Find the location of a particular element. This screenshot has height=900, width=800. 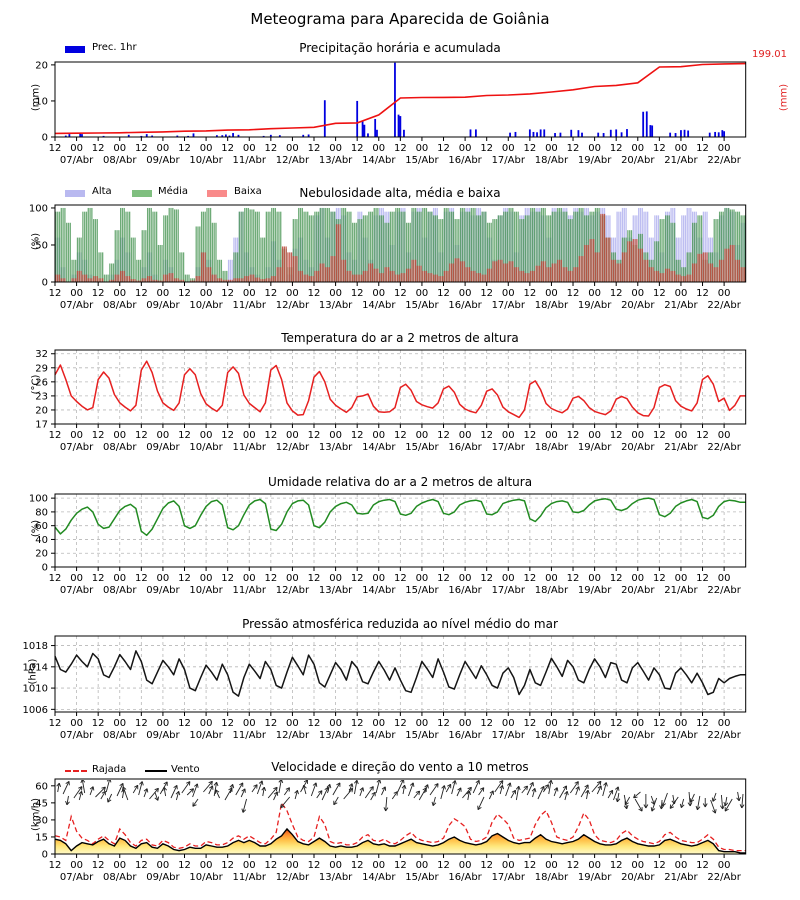

svg-text: 12/Abr is located at coordinates (293, 590).